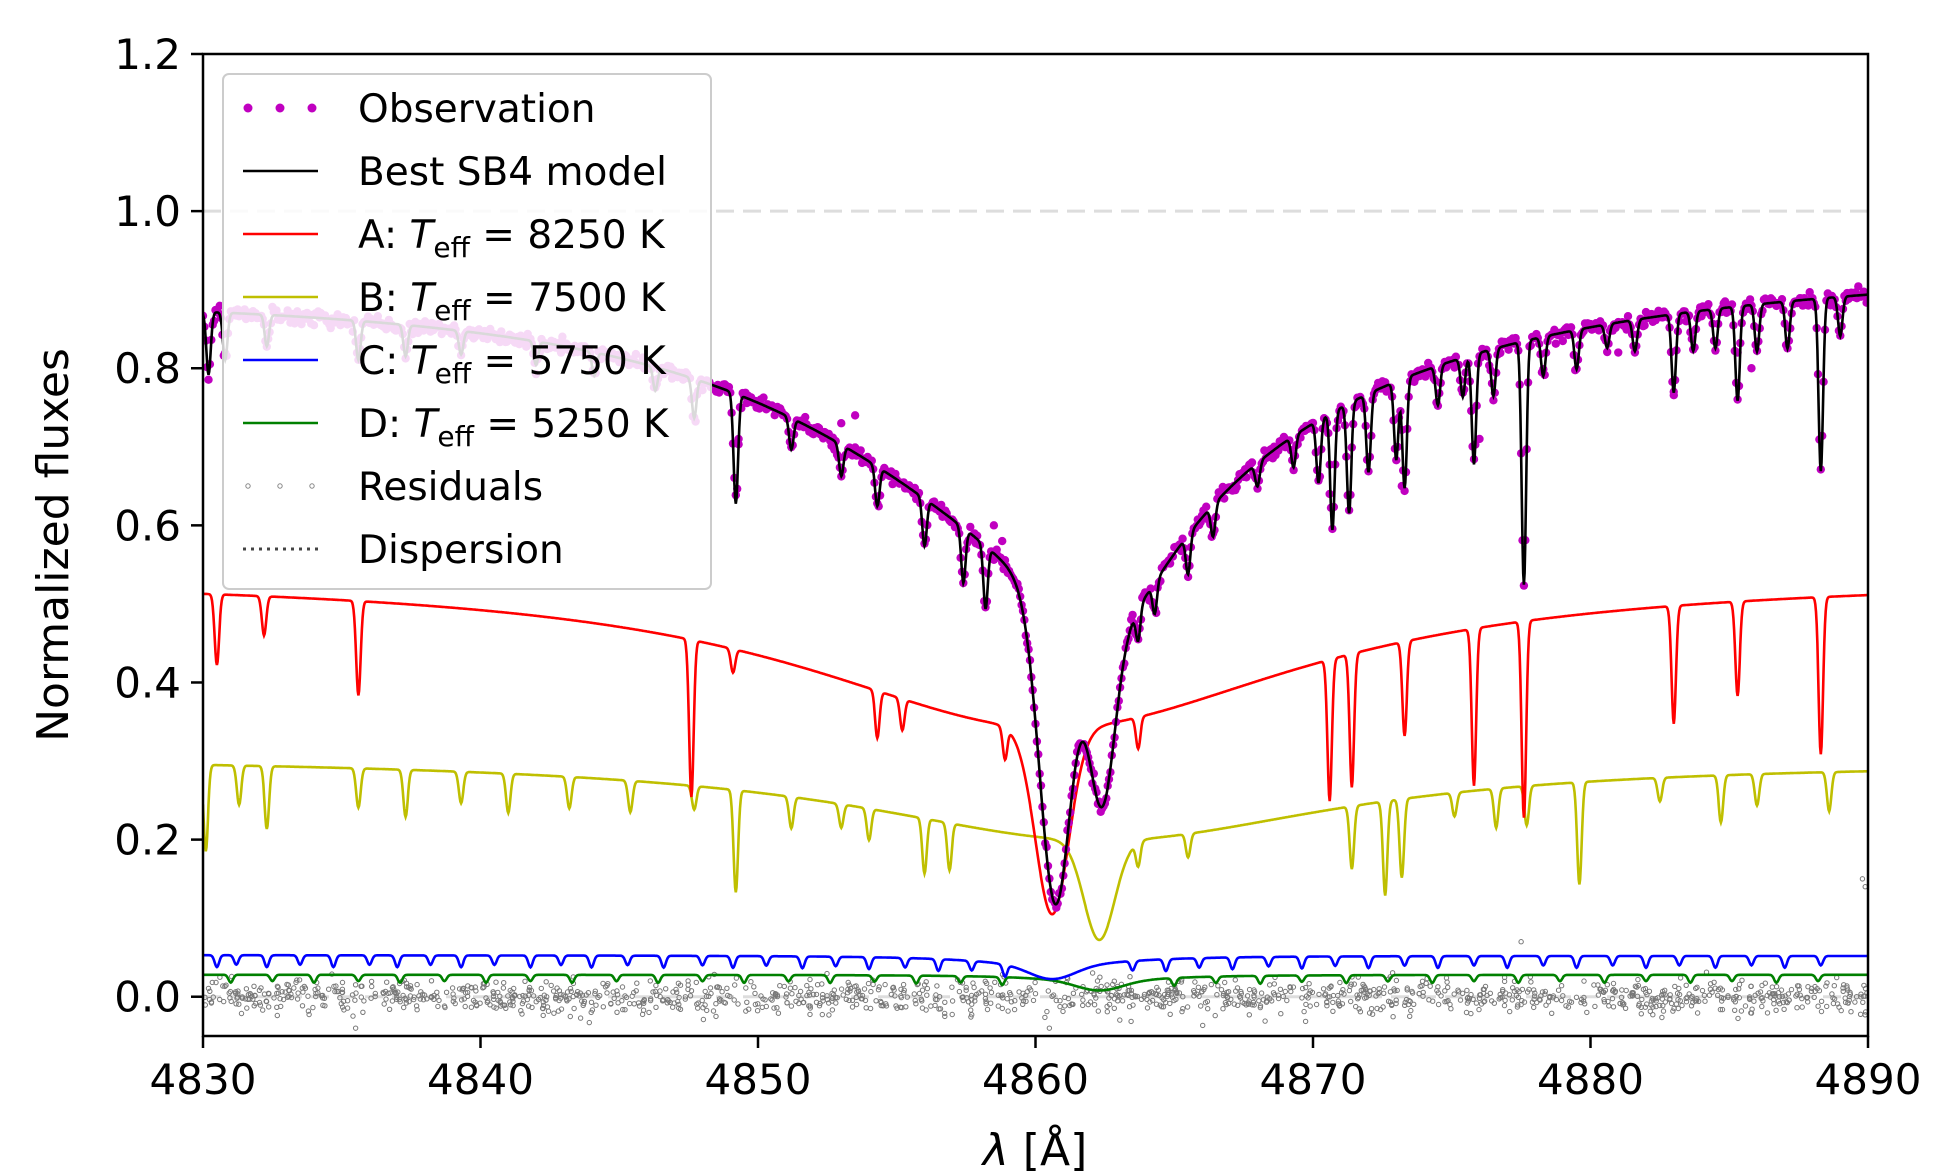  What do you see at coordinates (147, 211) in the screenshot?
I see `y-tick-label: 1.0` at bounding box center [147, 211].